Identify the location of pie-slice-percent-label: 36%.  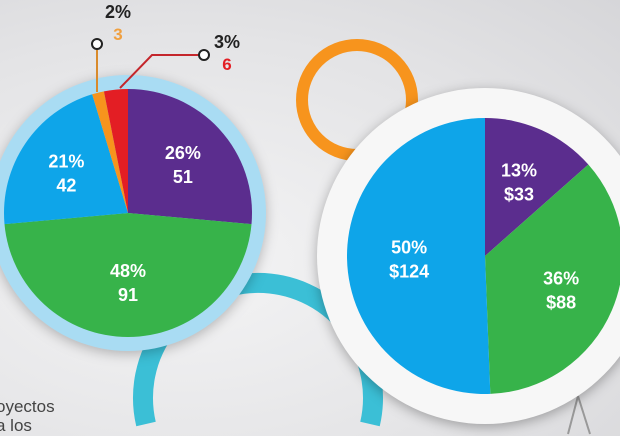
(561, 279).